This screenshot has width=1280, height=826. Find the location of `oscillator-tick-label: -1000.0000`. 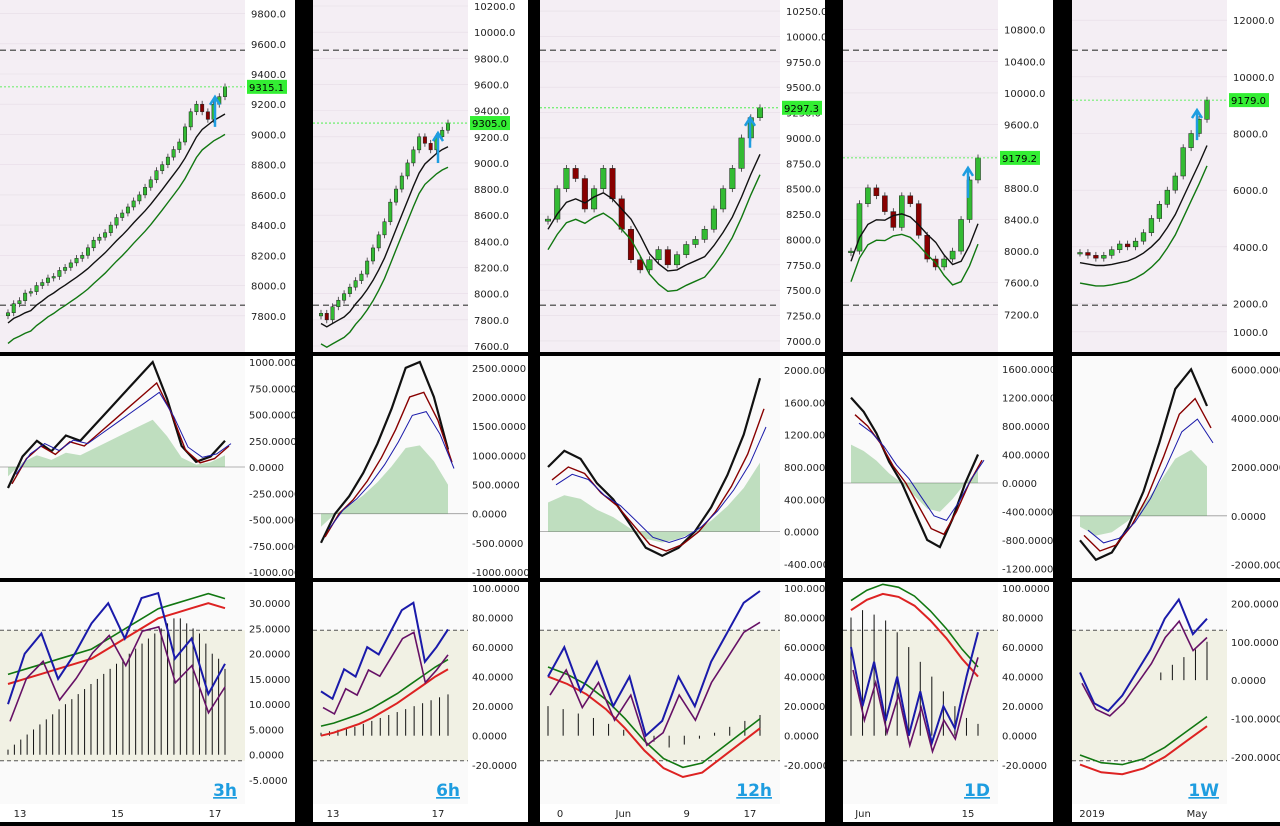

oscillator-tick-label: -1000.0000 is located at coordinates (500, 573).